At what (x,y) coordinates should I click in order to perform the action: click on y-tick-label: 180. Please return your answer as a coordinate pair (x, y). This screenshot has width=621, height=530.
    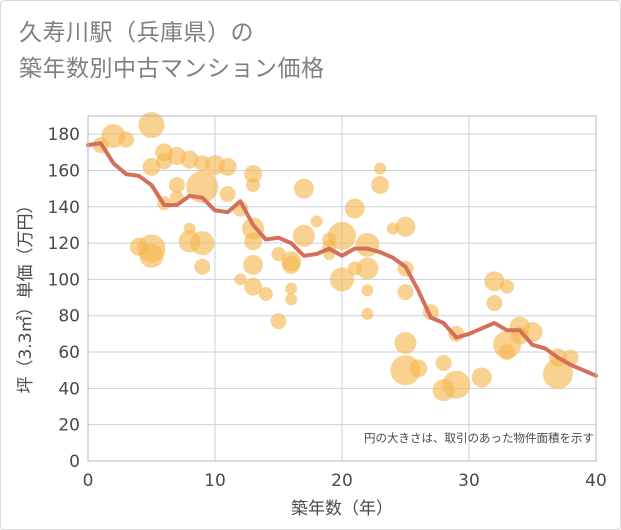
    Looking at the image, I should click on (64, 135).